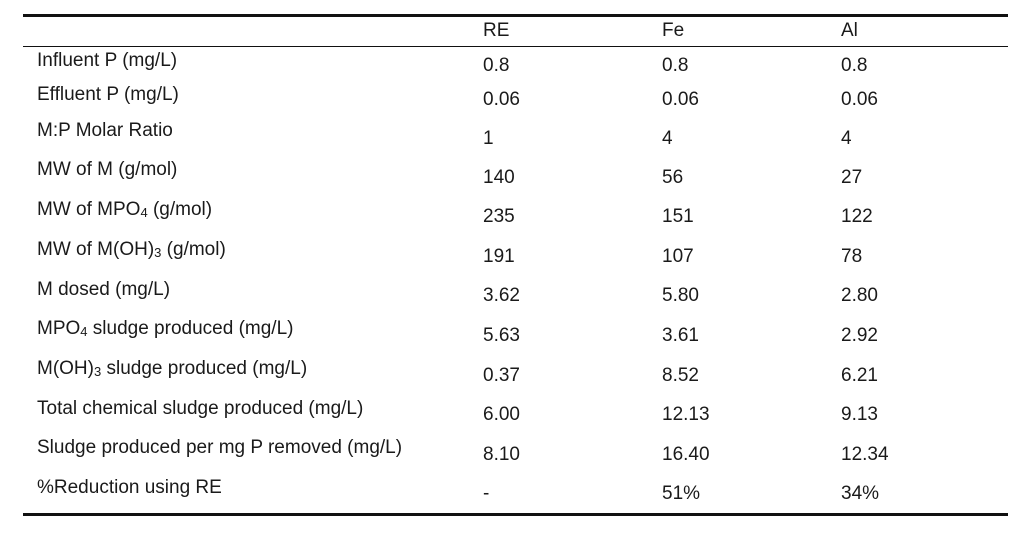 This screenshot has width=1024, height=534. I want to click on cell-fe: 0.06, so click(680, 99).